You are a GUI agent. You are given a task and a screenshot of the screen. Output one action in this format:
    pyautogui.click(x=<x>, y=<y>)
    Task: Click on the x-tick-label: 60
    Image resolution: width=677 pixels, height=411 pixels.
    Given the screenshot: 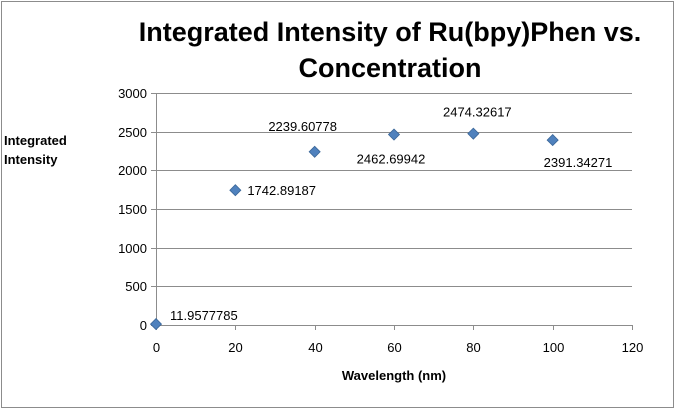 What is the action you would take?
    pyautogui.click(x=394, y=347)
    